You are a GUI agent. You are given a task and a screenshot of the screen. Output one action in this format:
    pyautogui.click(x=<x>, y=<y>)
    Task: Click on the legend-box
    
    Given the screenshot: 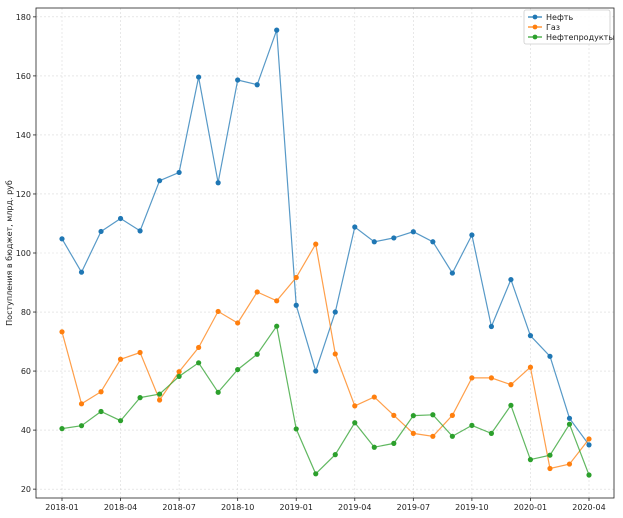 What is the action you would take?
    pyautogui.click(x=567, y=27)
    